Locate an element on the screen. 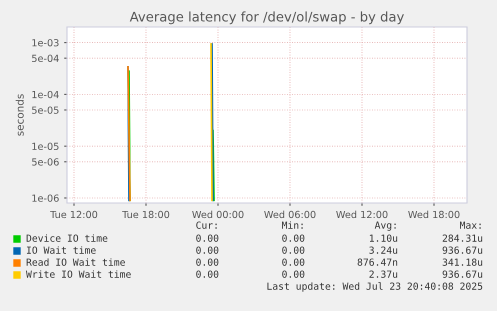 The height and width of the screenshot is (311, 497). text: Last update: Wed Jul 23 20:40:08 2025 is located at coordinates (374, 287).